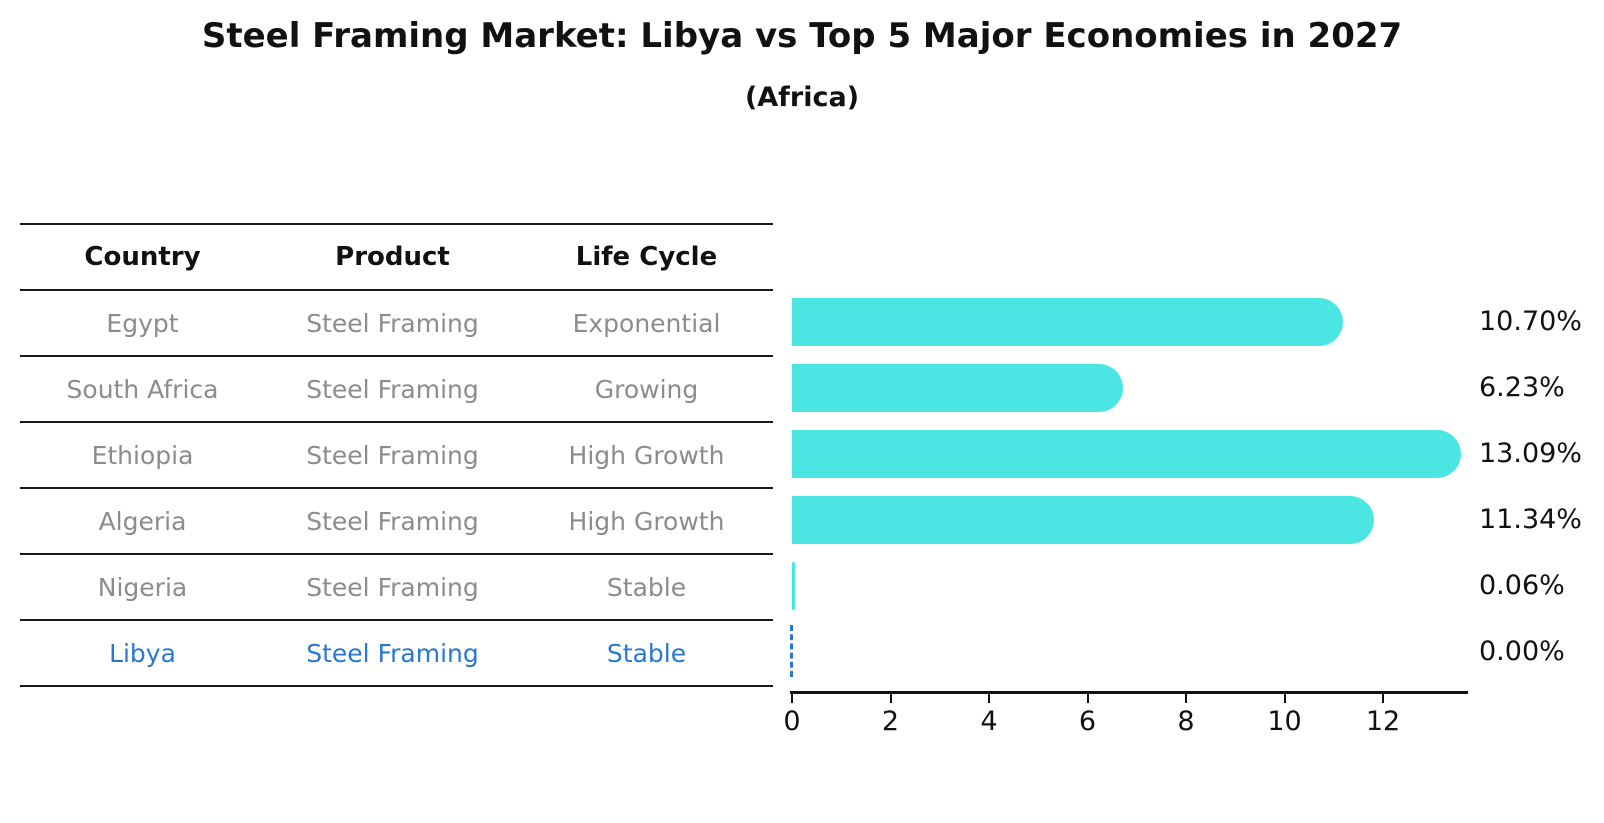 The image size is (1604, 823). What do you see at coordinates (957, 388) in the screenshot?
I see `bar-south-africa` at bounding box center [957, 388].